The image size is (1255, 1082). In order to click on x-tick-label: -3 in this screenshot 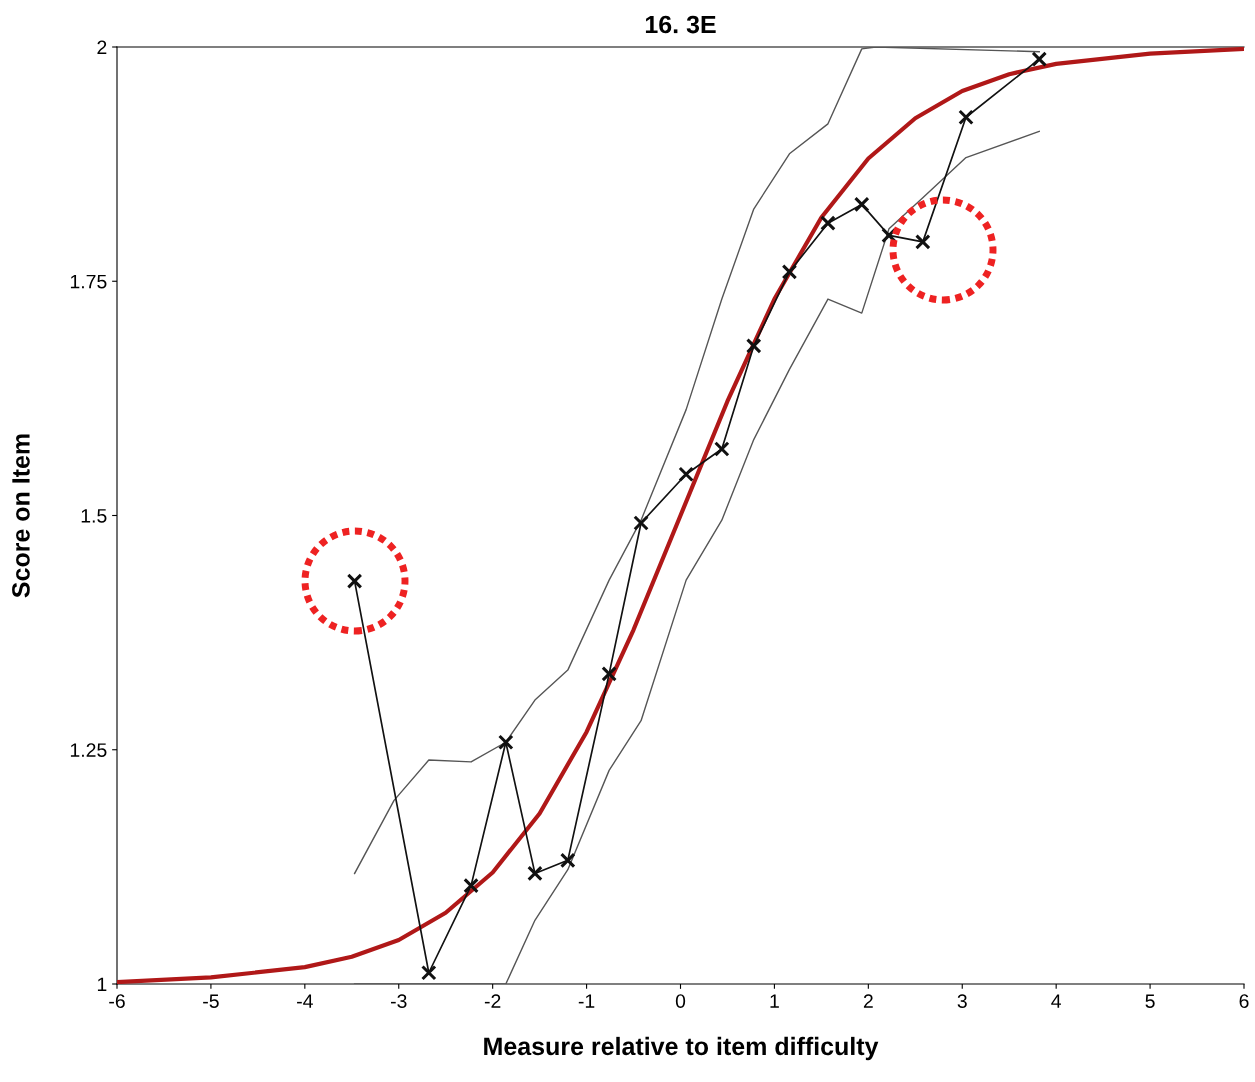, I will do `click(398, 1001)`.